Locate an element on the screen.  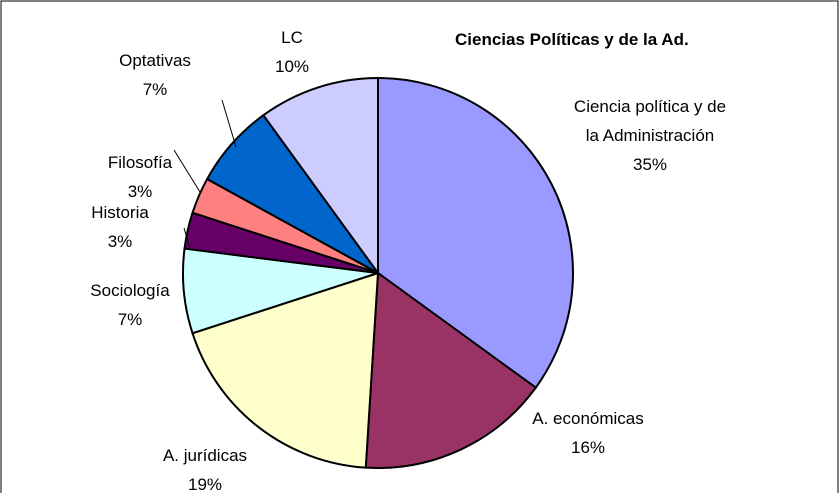
slice-label: Historia 3% is located at coordinates (120, 227).